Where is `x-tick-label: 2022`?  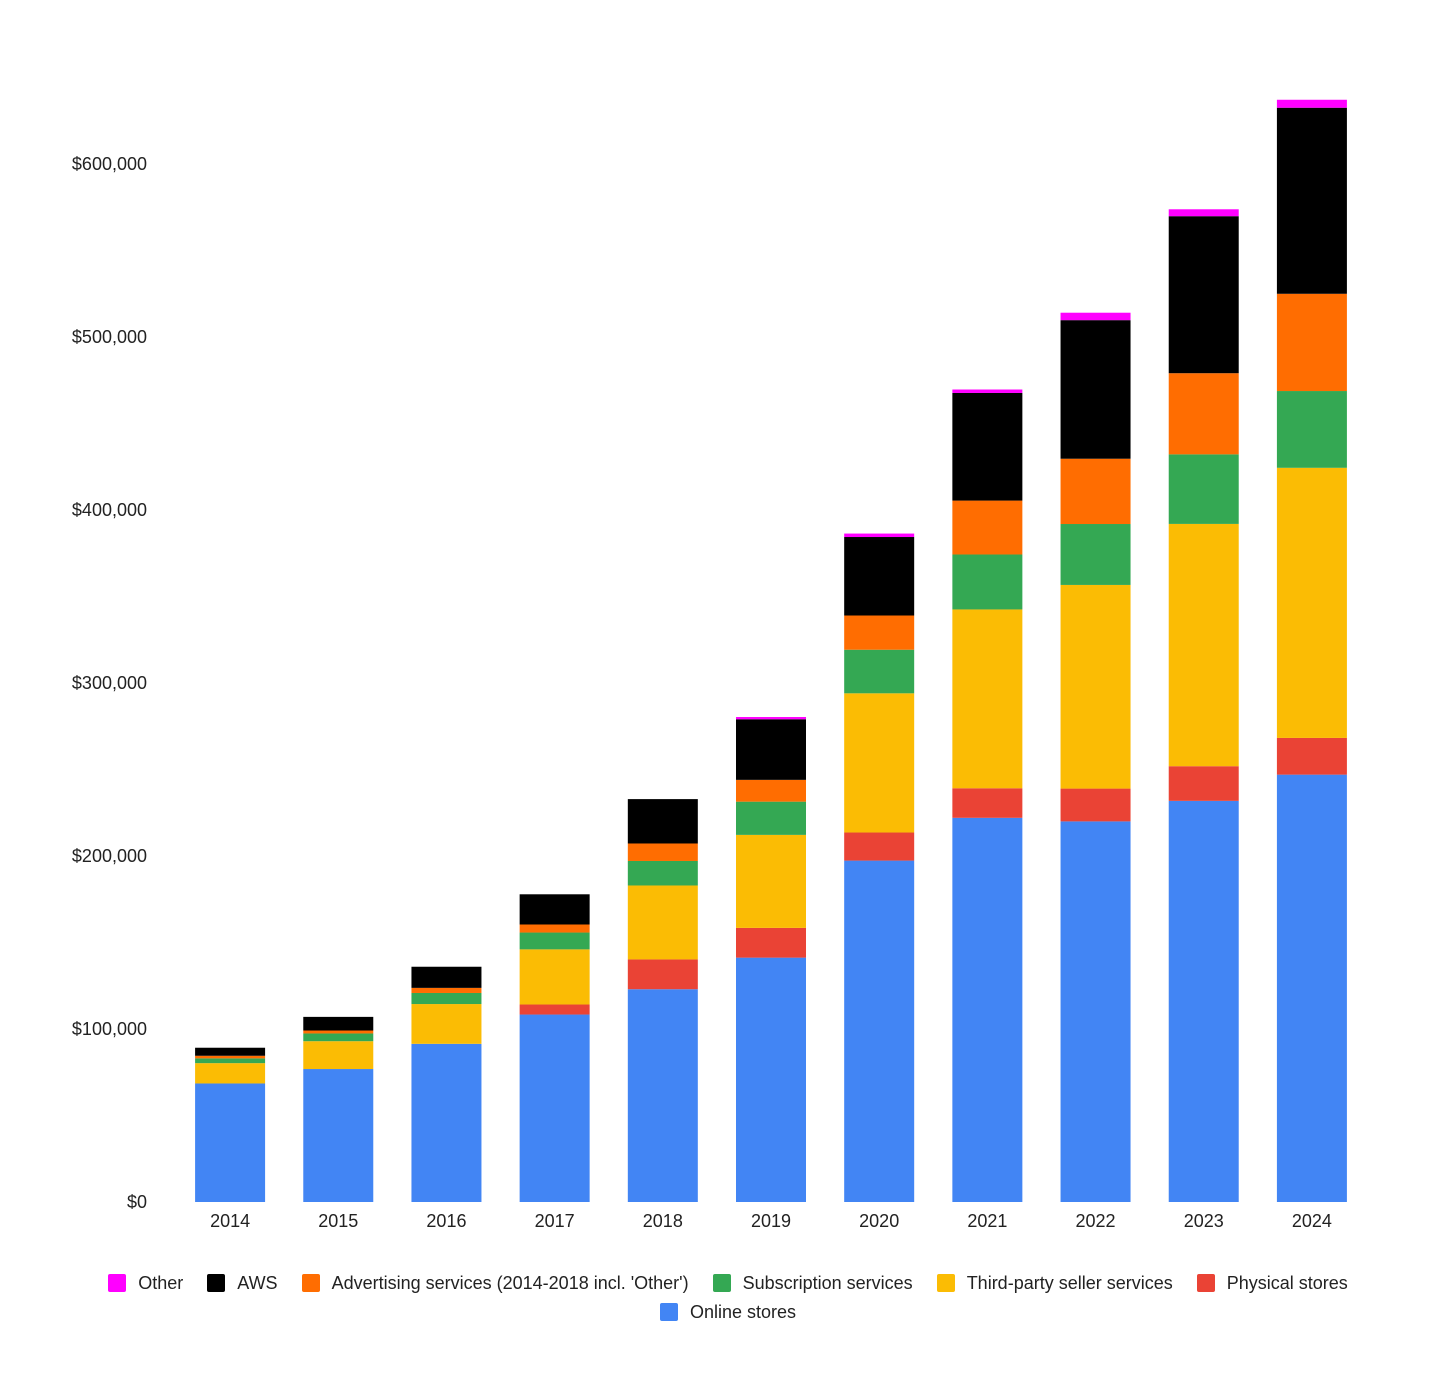
x-tick-label: 2022 is located at coordinates (1096, 1221).